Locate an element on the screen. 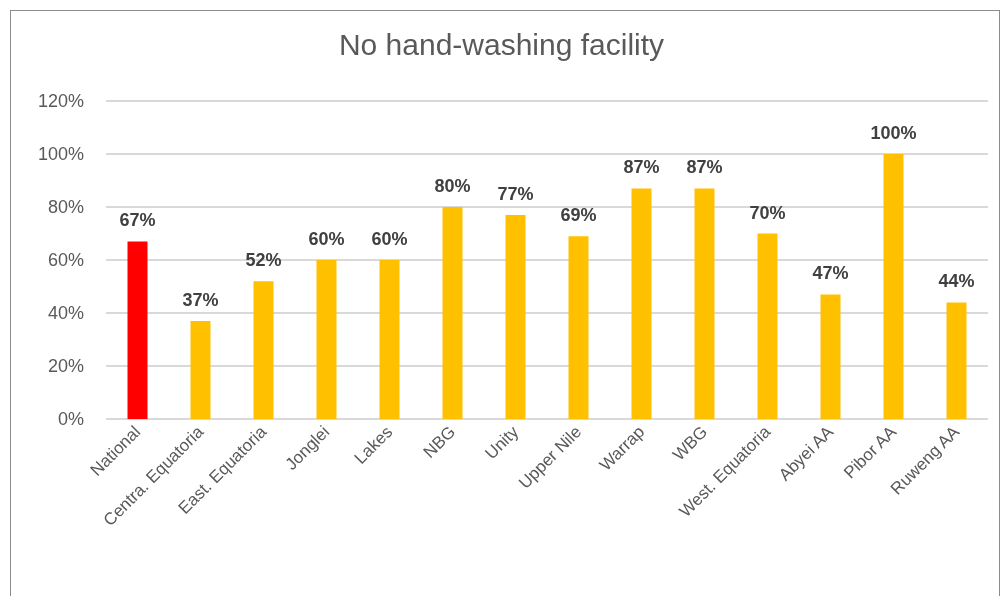 Image resolution: width=1003 pixels, height=596 pixels. data-label: 100% is located at coordinates (893, 133).